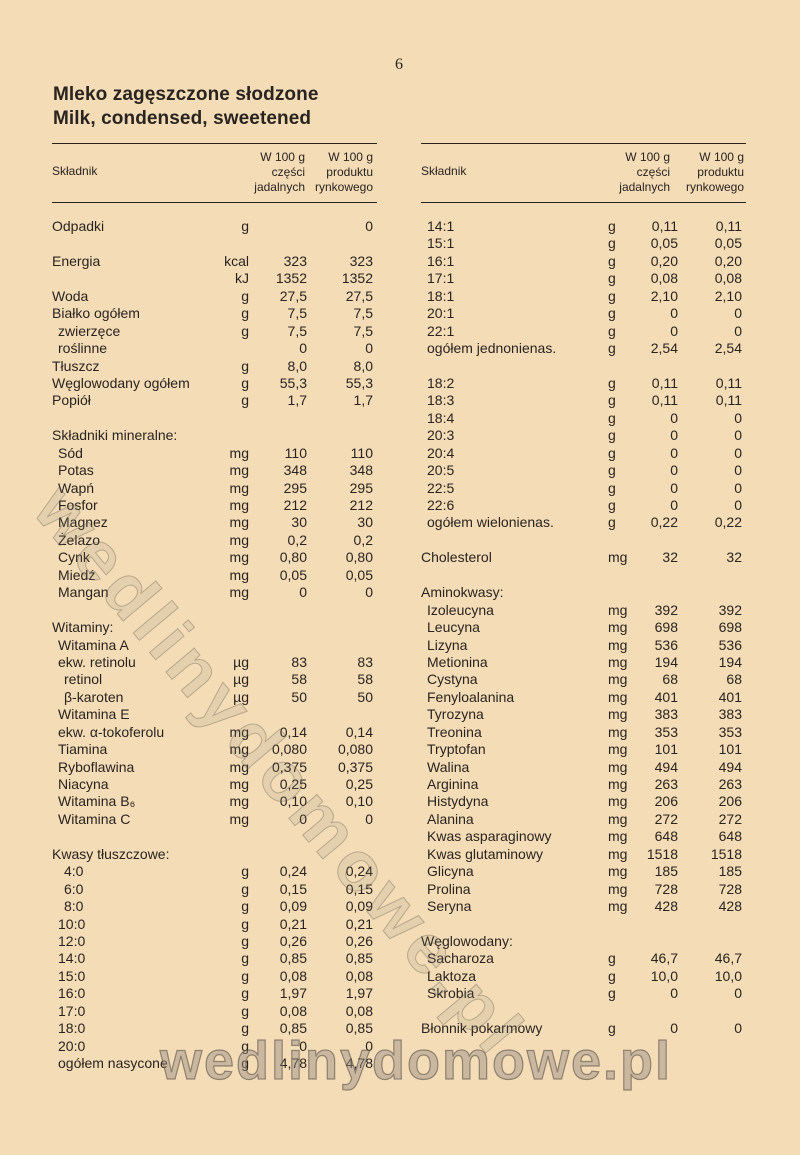  What do you see at coordinates (214, 540) in the screenshot?
I see `table-row: Żelazo mg 0,2 0,2` at bounding box center [214, 540].